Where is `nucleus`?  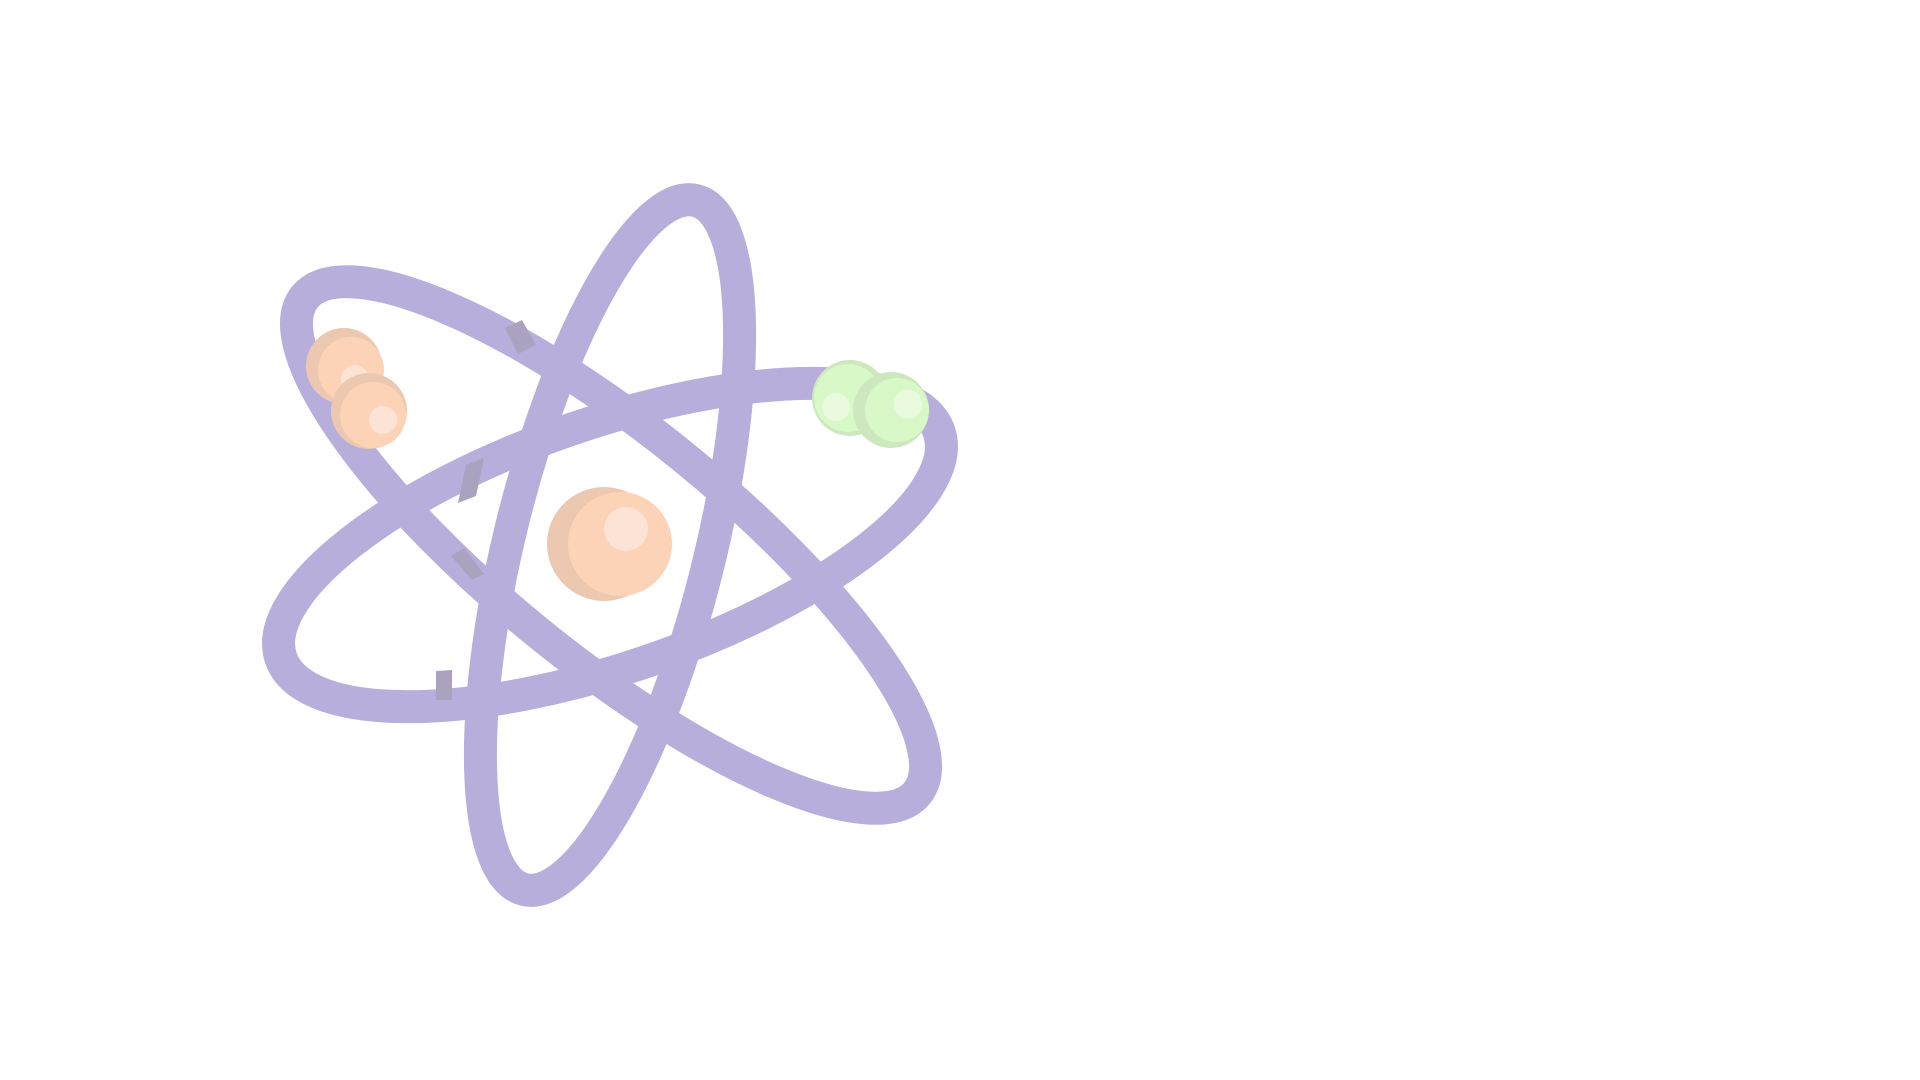
nucleus is located at coordinates (609, 544).